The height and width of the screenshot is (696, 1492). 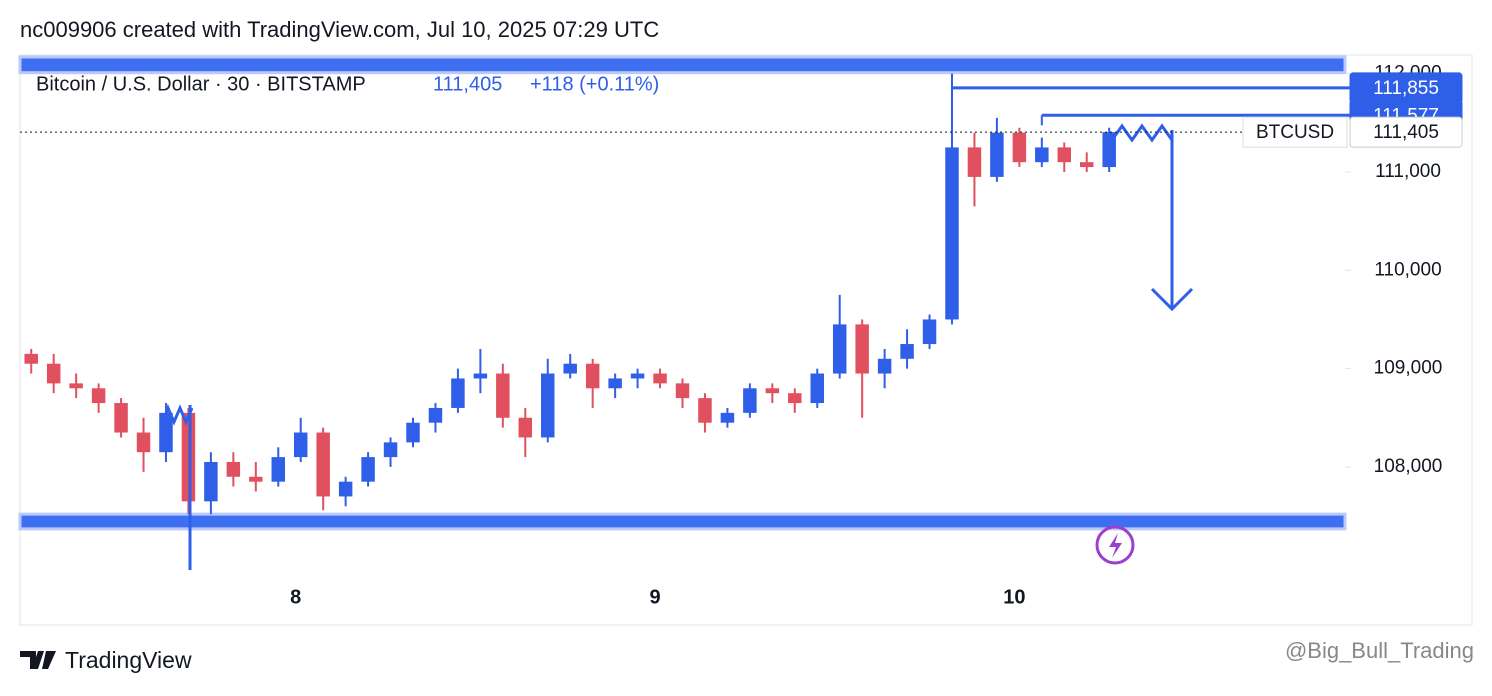 I want to click on last-price: 111,405, so click(x=467, y=84).